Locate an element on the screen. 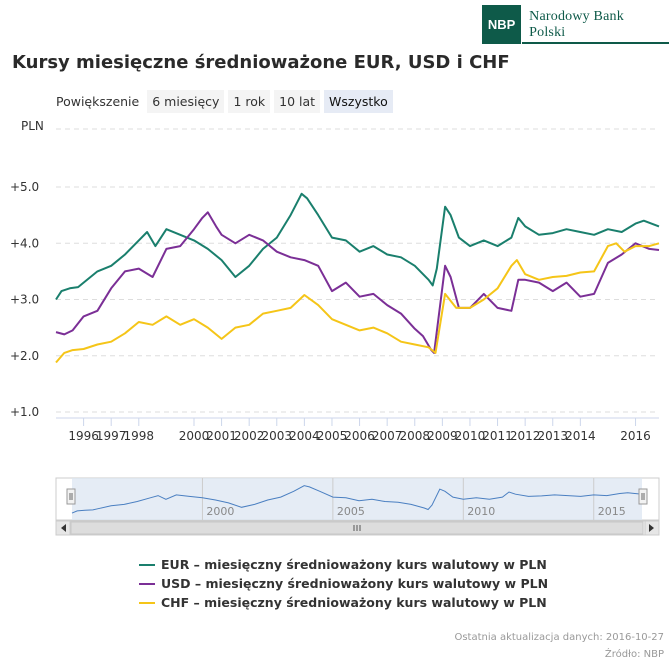 The width and height of the screenshot is (670, 670). y-tick-label: +3.0 is located at coordinates (24, 300).